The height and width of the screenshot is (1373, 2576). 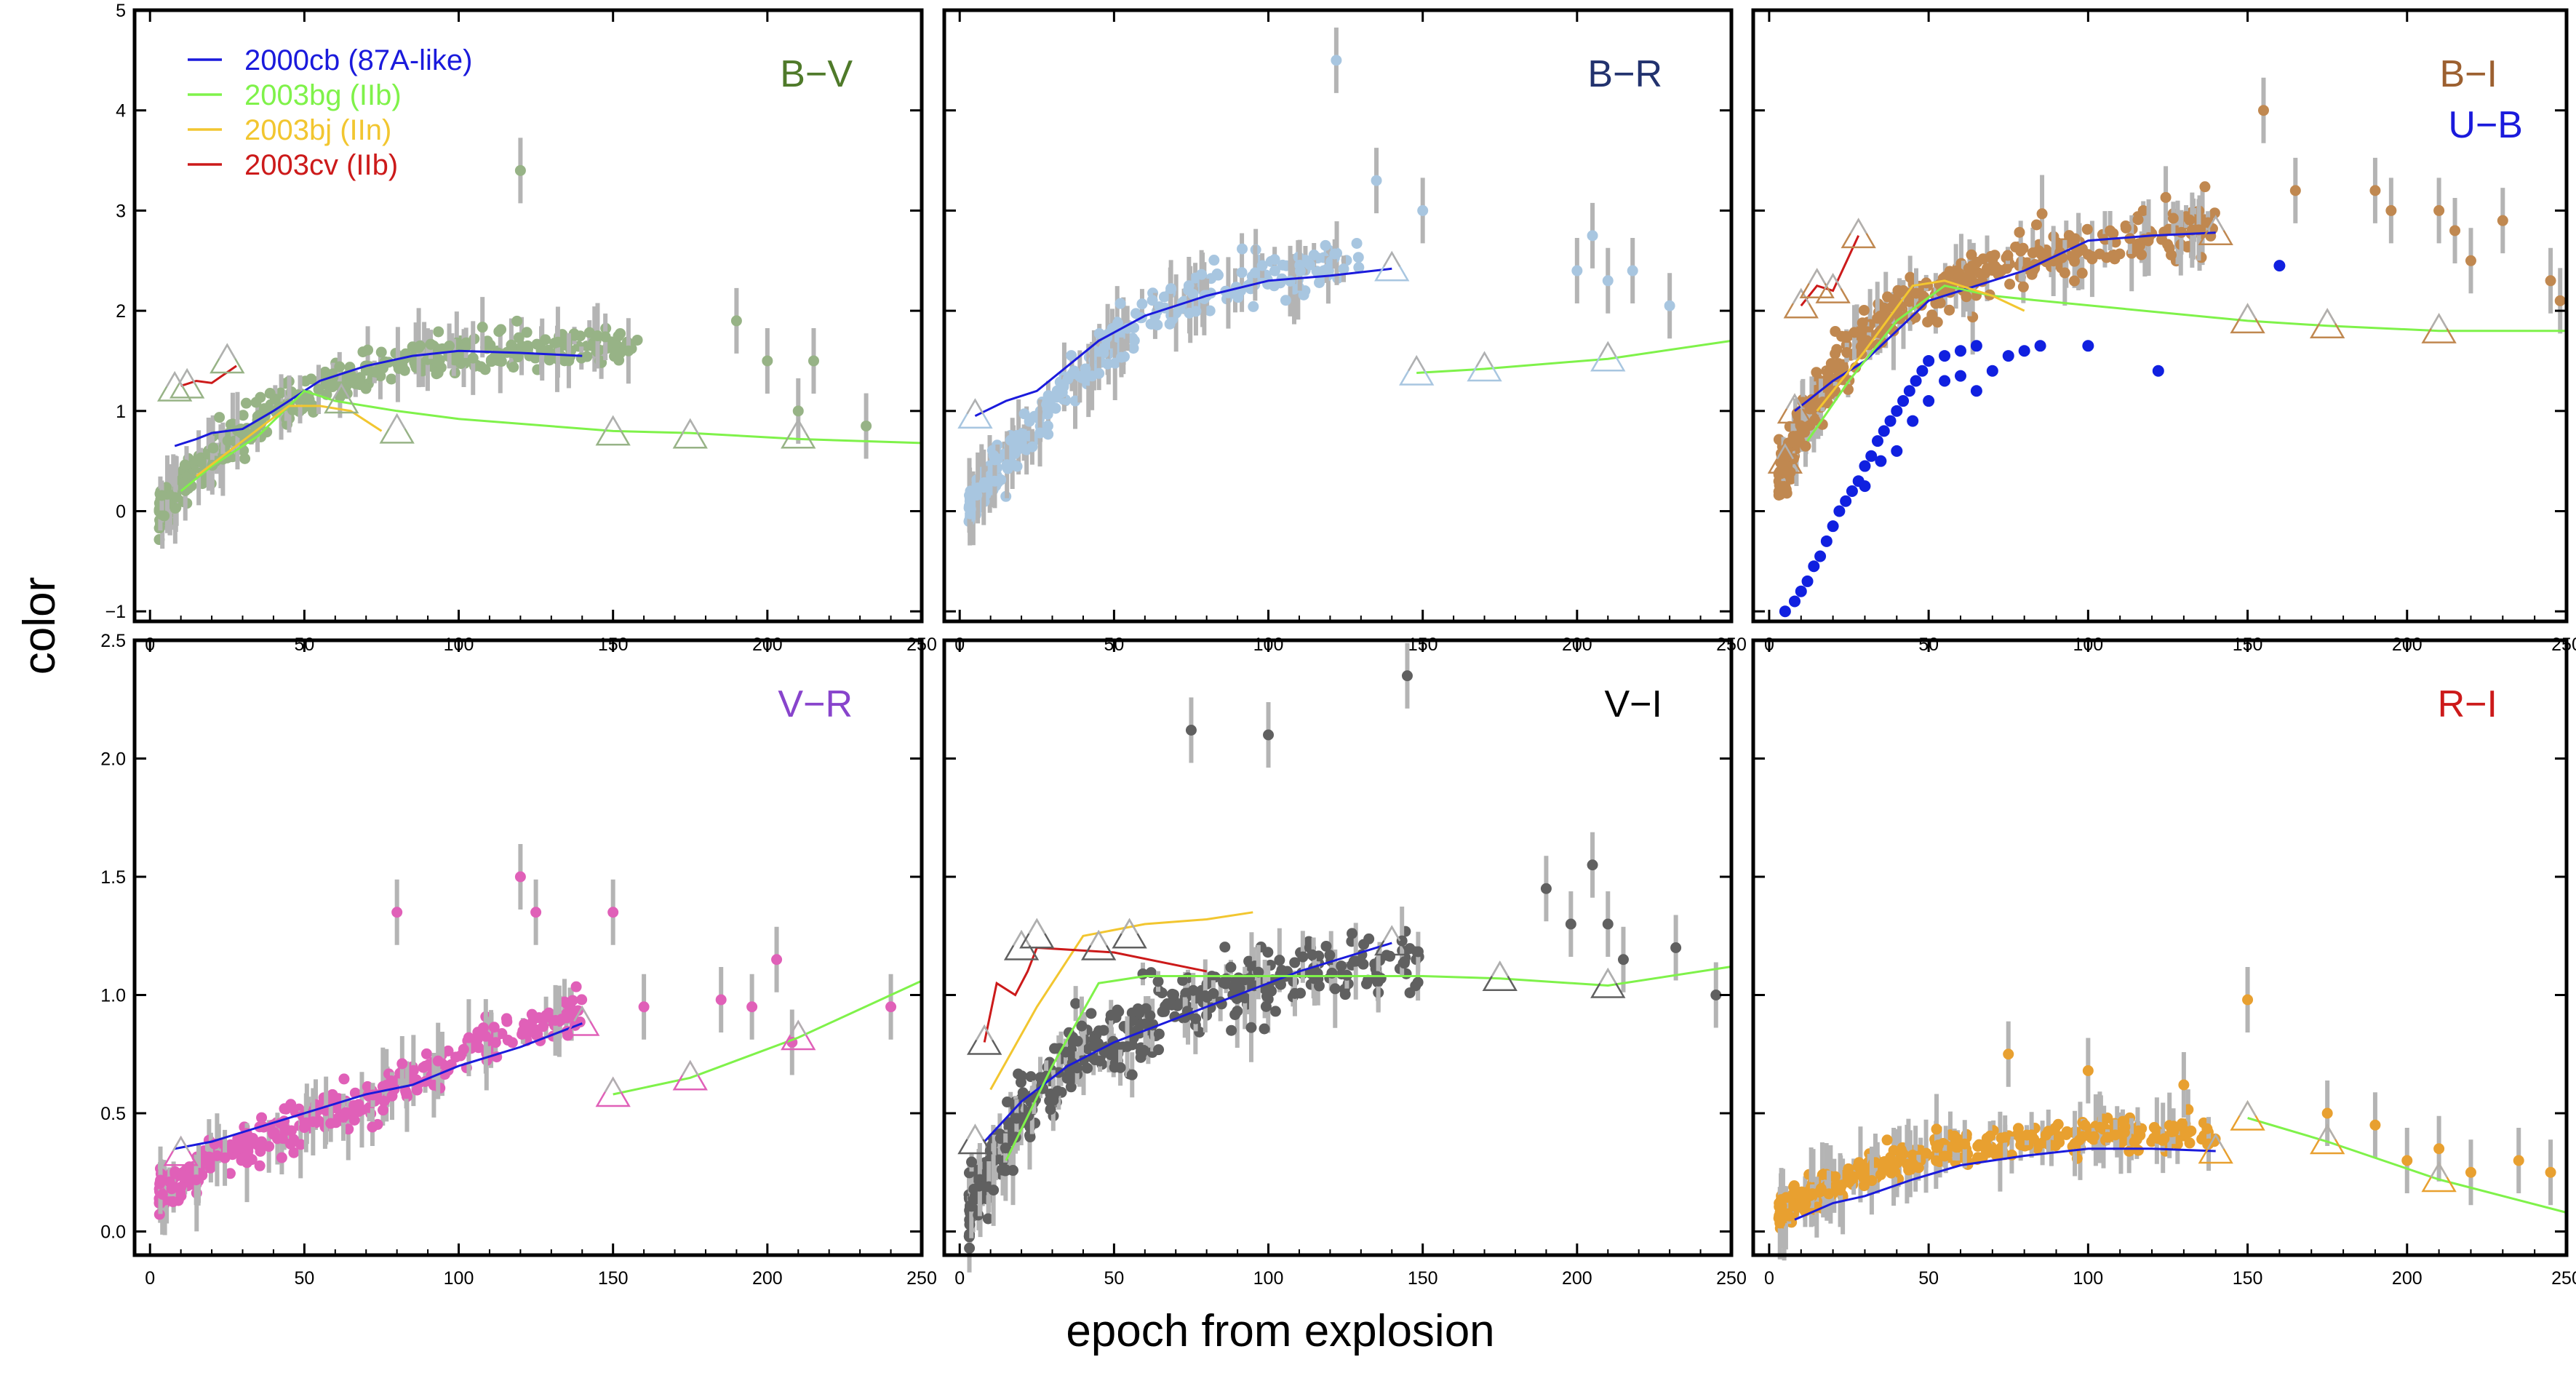 What do you see at coordinates (815, 704) in the screenshot?
I see `panel-label: V−R` at bounding box center [815, 704].